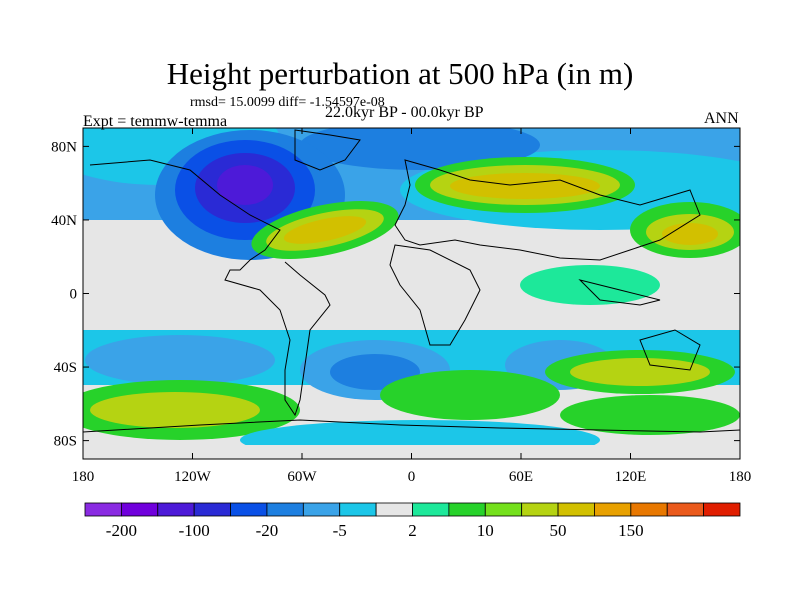  I want to click on colorbar-label: -100, so click(194, 530).